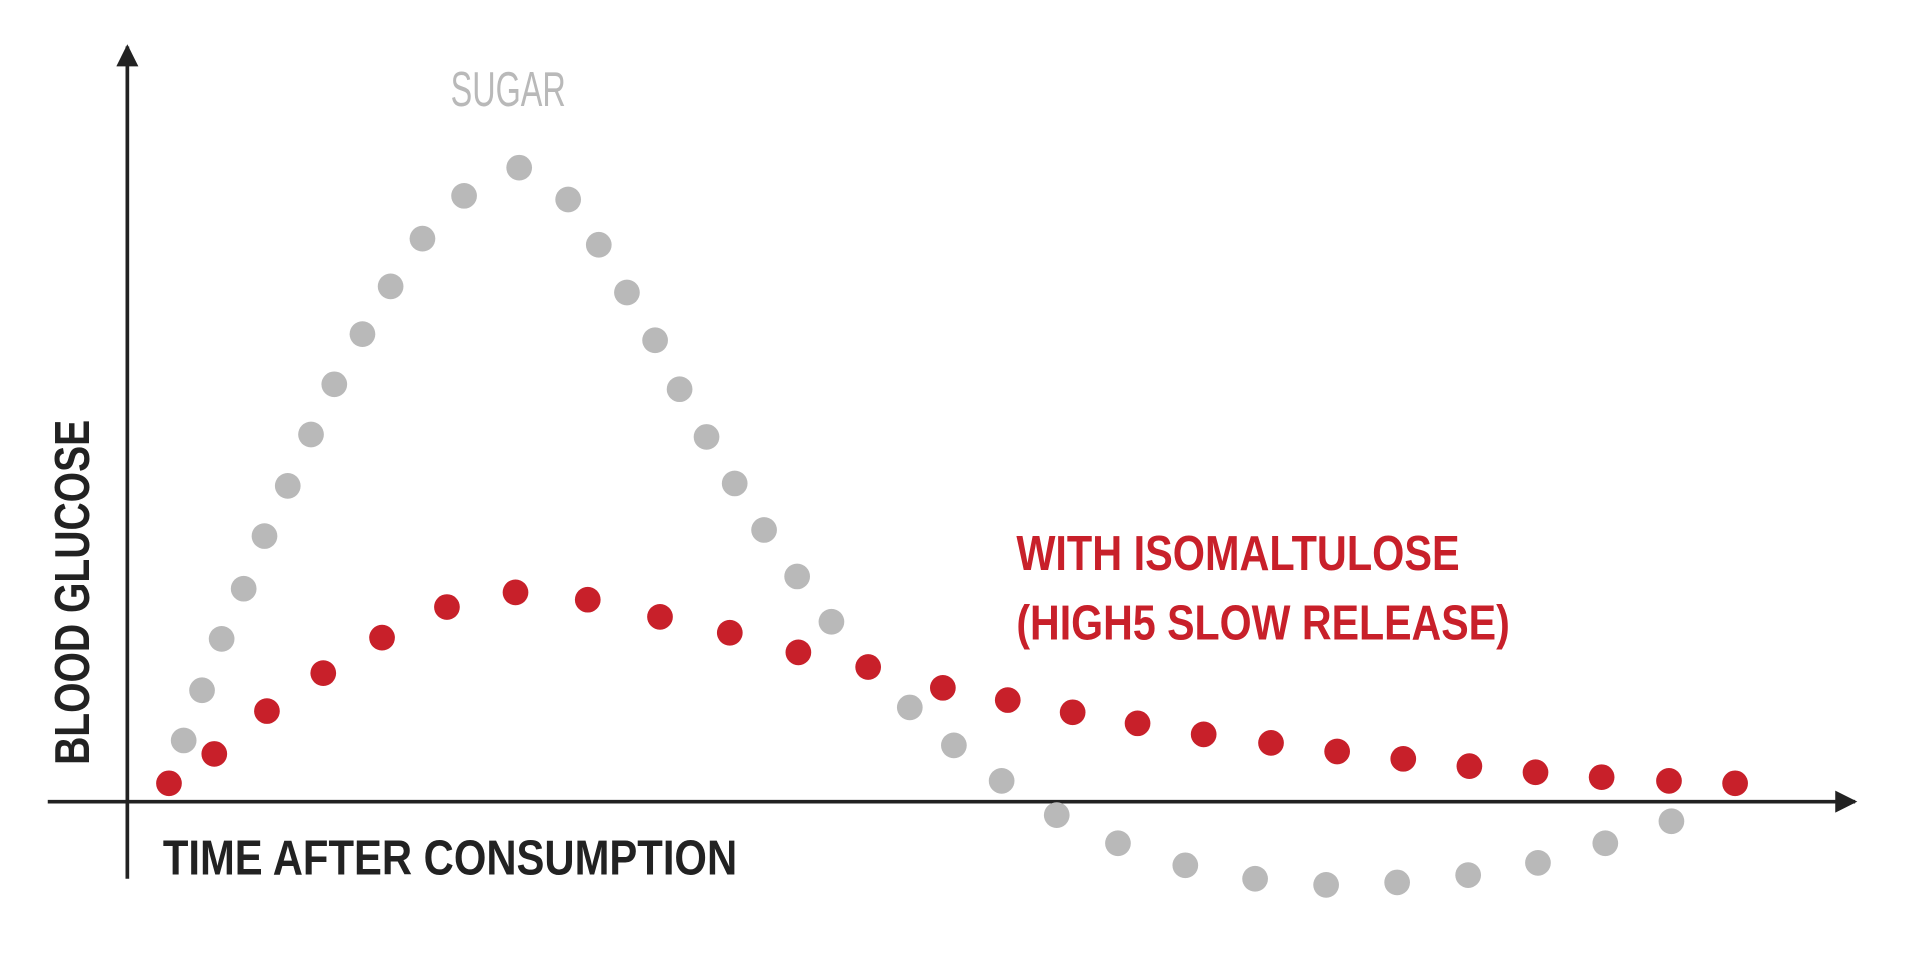 This screenshot has height=973, width=1920. What do you see at coordinates (73, 592) in the screenshot?
I see `y-axis-label: BLOOD GLUCOSE` at bounding box center [73, 592].